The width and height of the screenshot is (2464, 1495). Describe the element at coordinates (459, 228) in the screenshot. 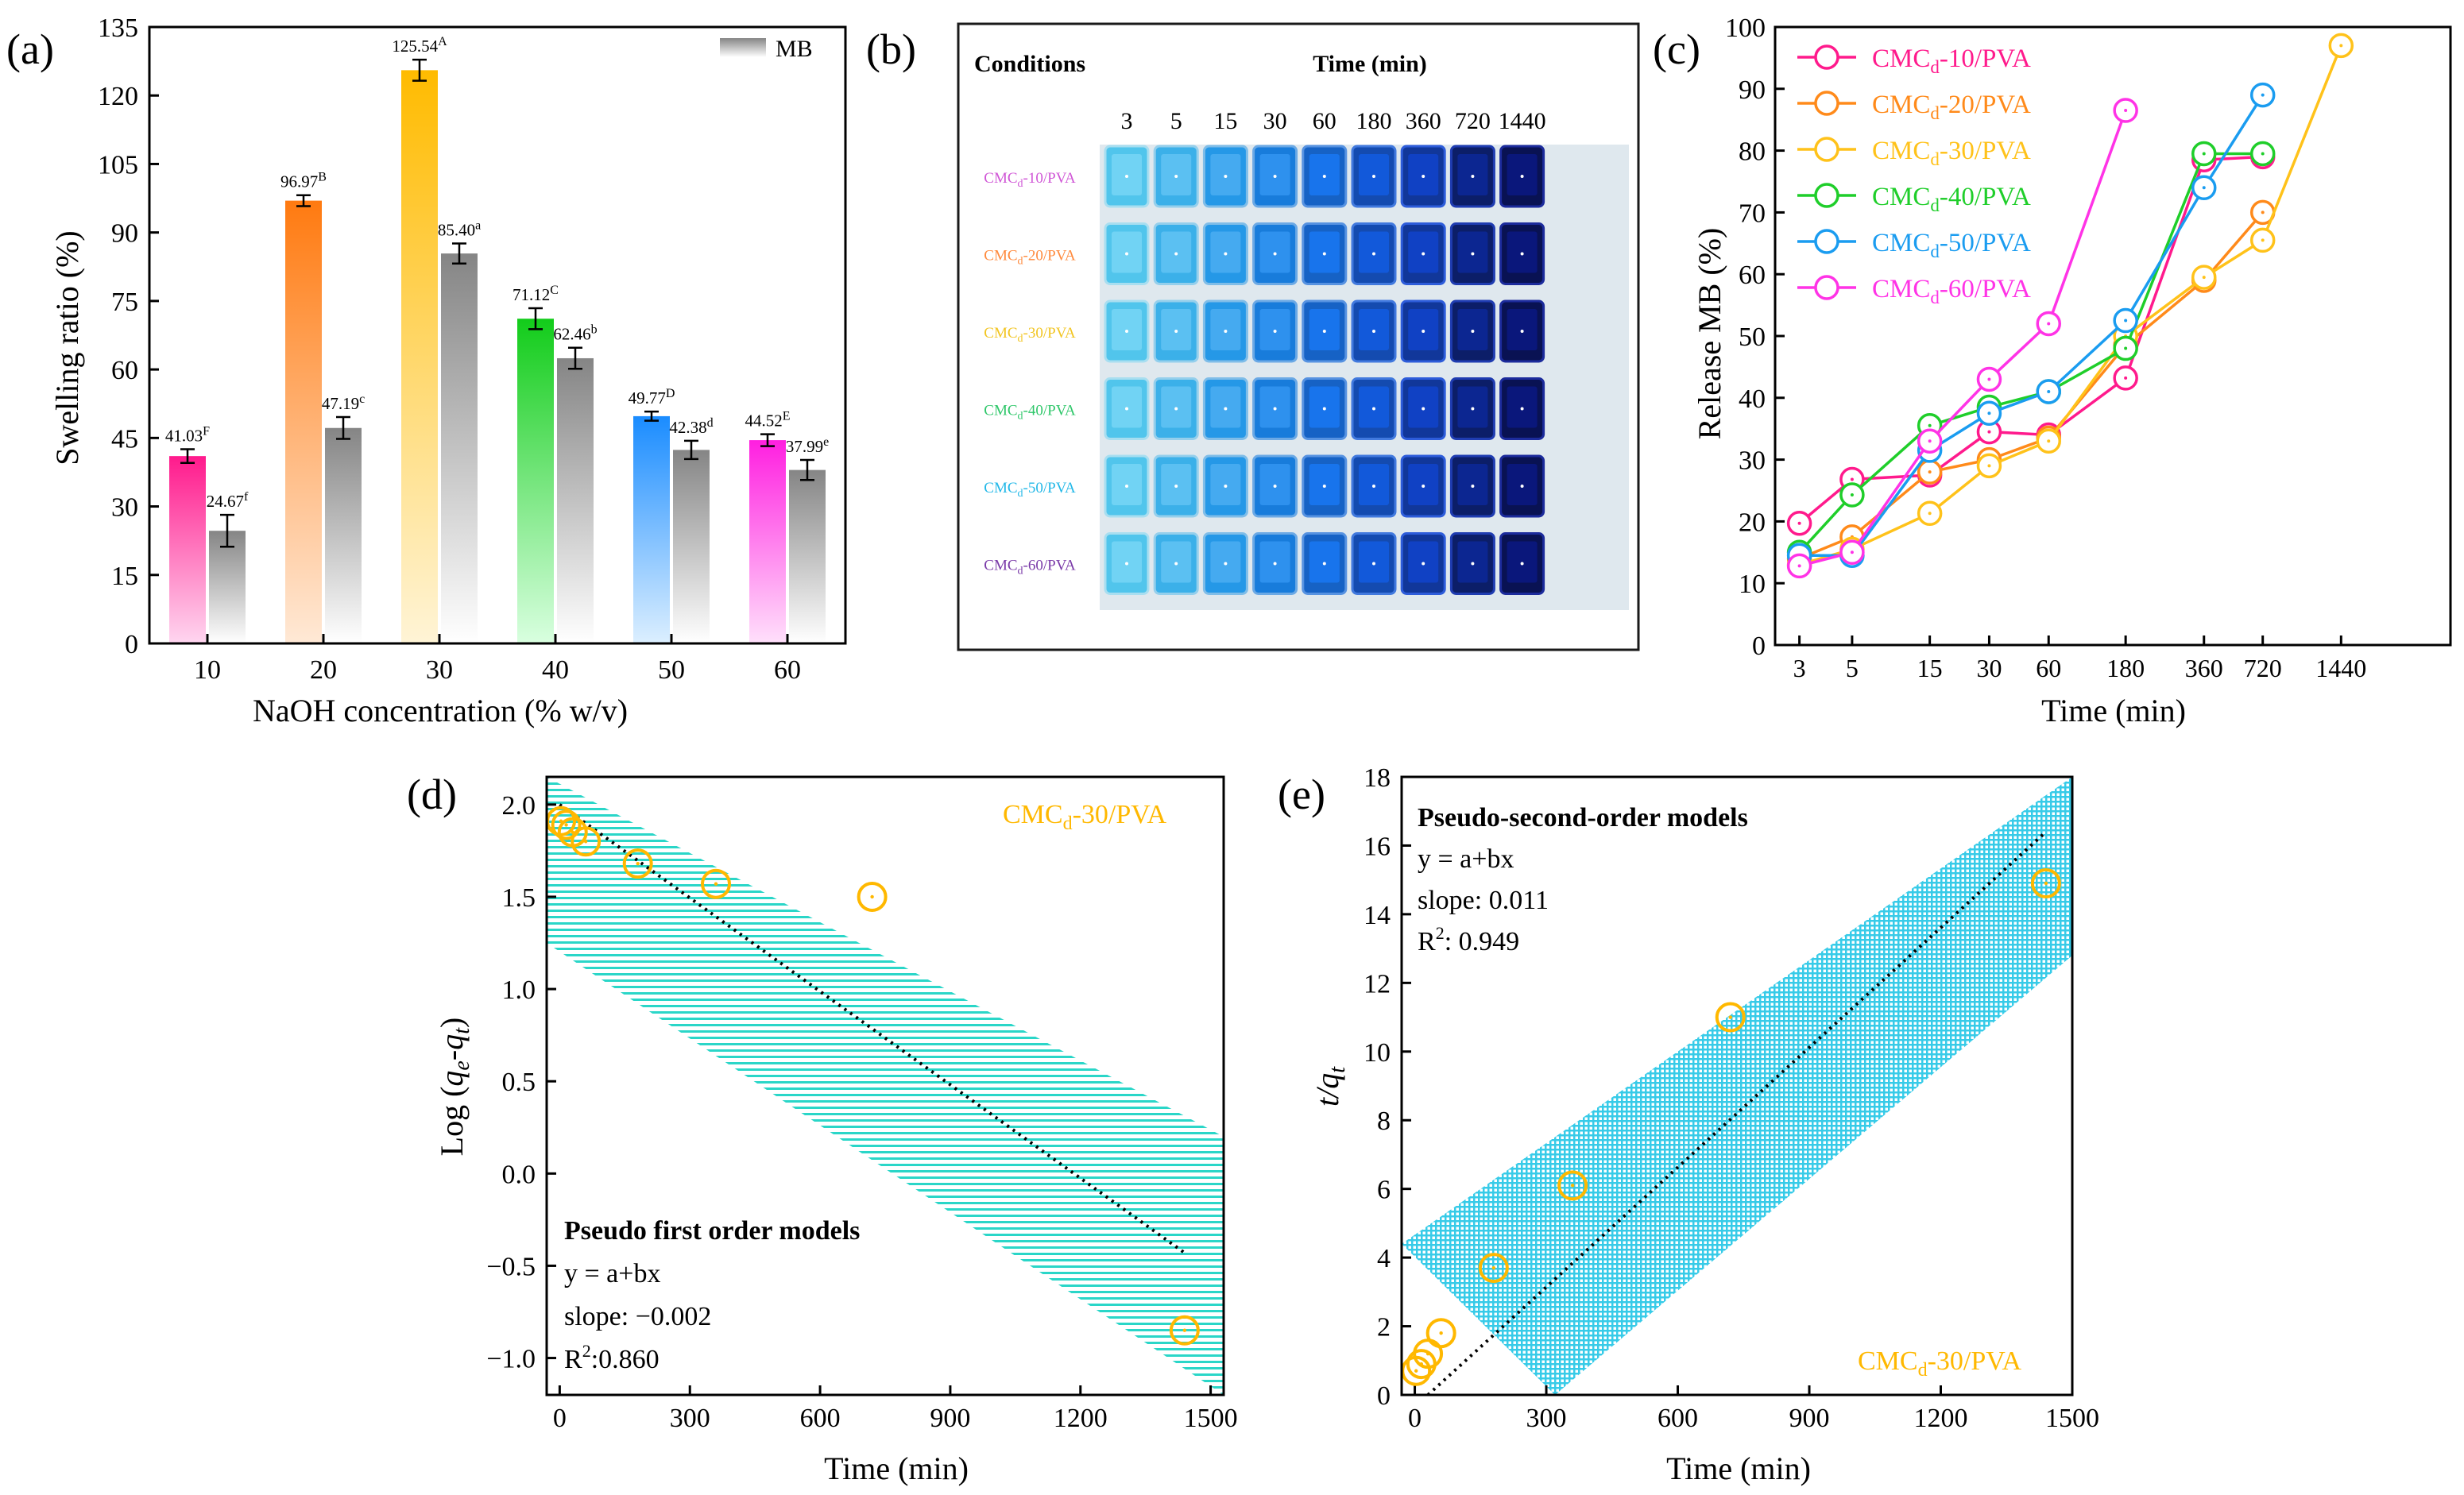

I see `bar-value-label: 85.40a` at that location.